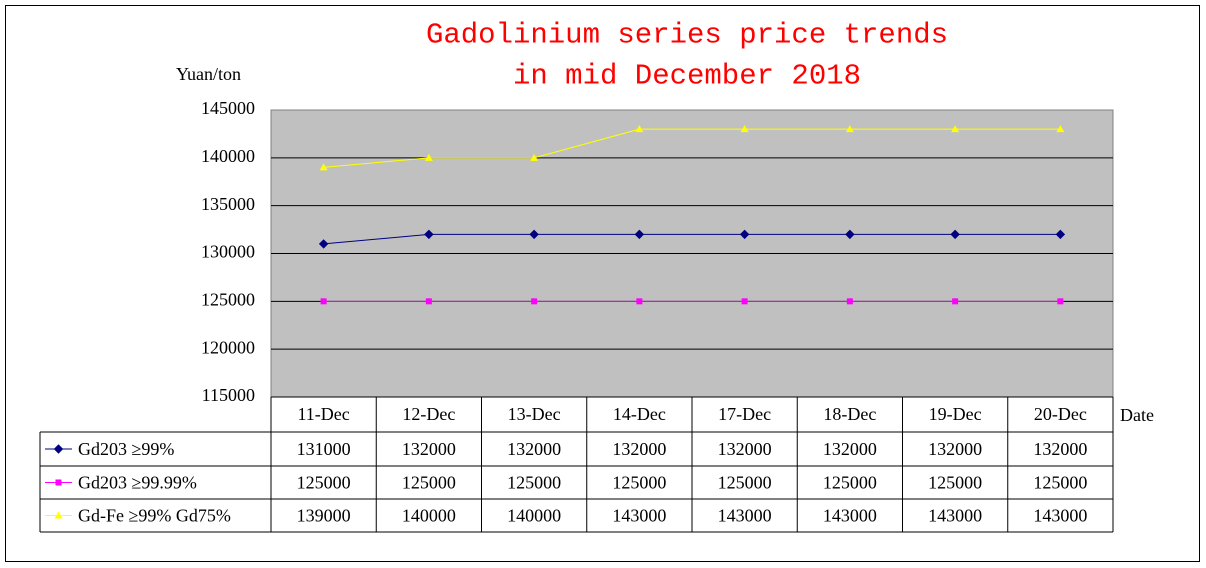  I want to click on y-axis-label: Yuan/ton, so click(208, 74).